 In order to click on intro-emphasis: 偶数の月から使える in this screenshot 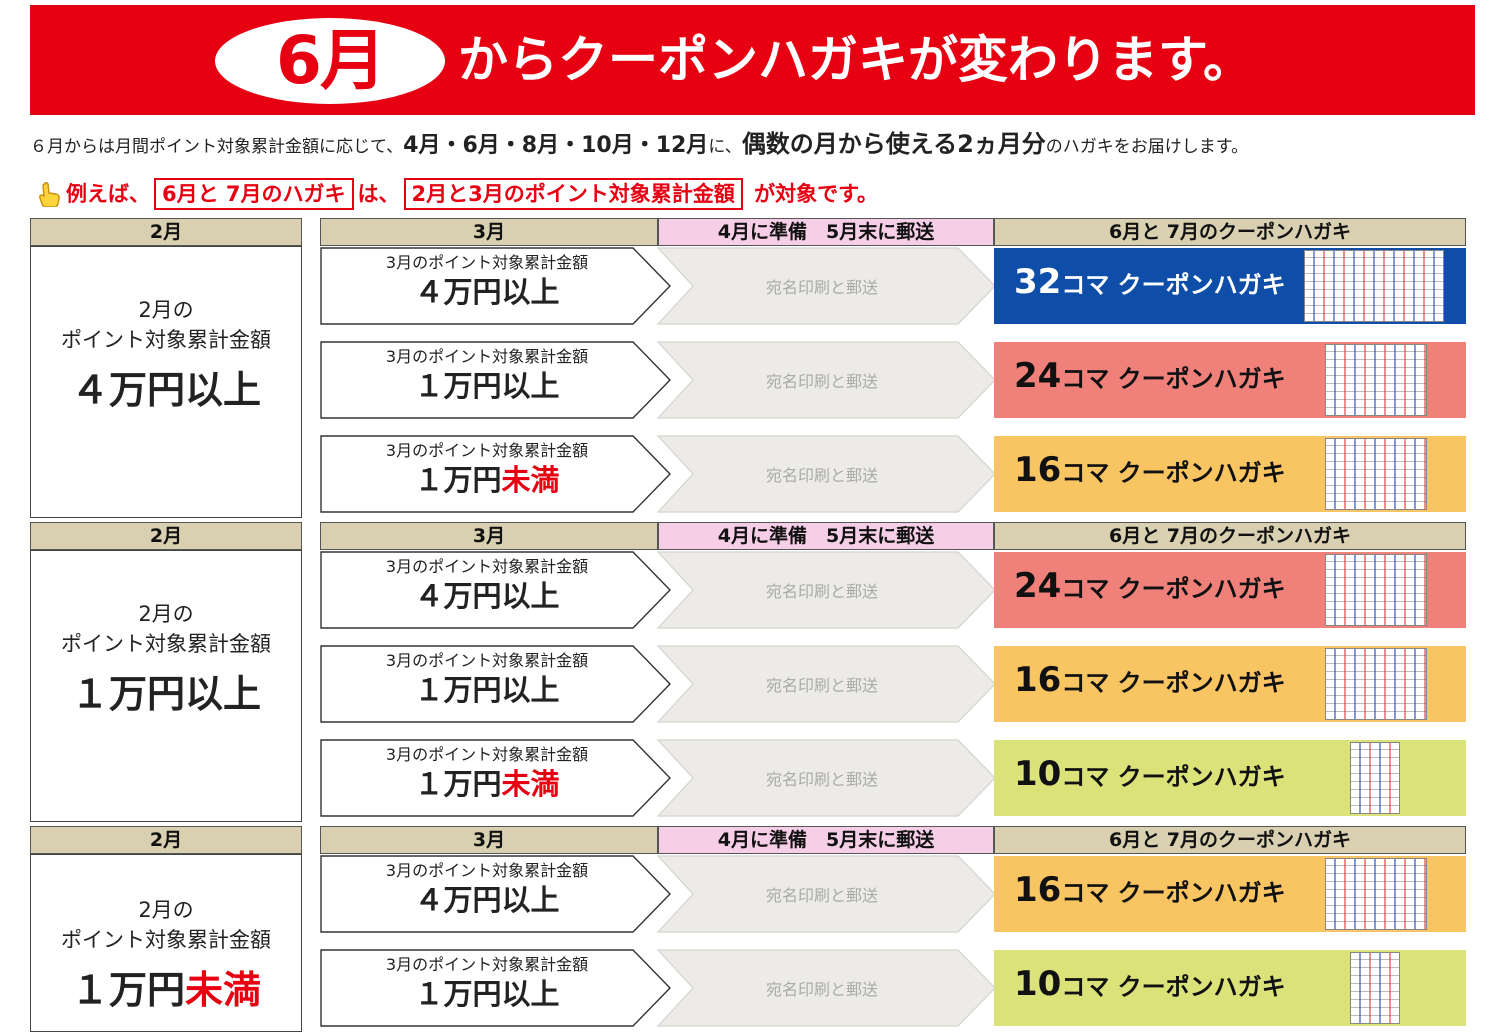, I will do `click(849, 144)`.